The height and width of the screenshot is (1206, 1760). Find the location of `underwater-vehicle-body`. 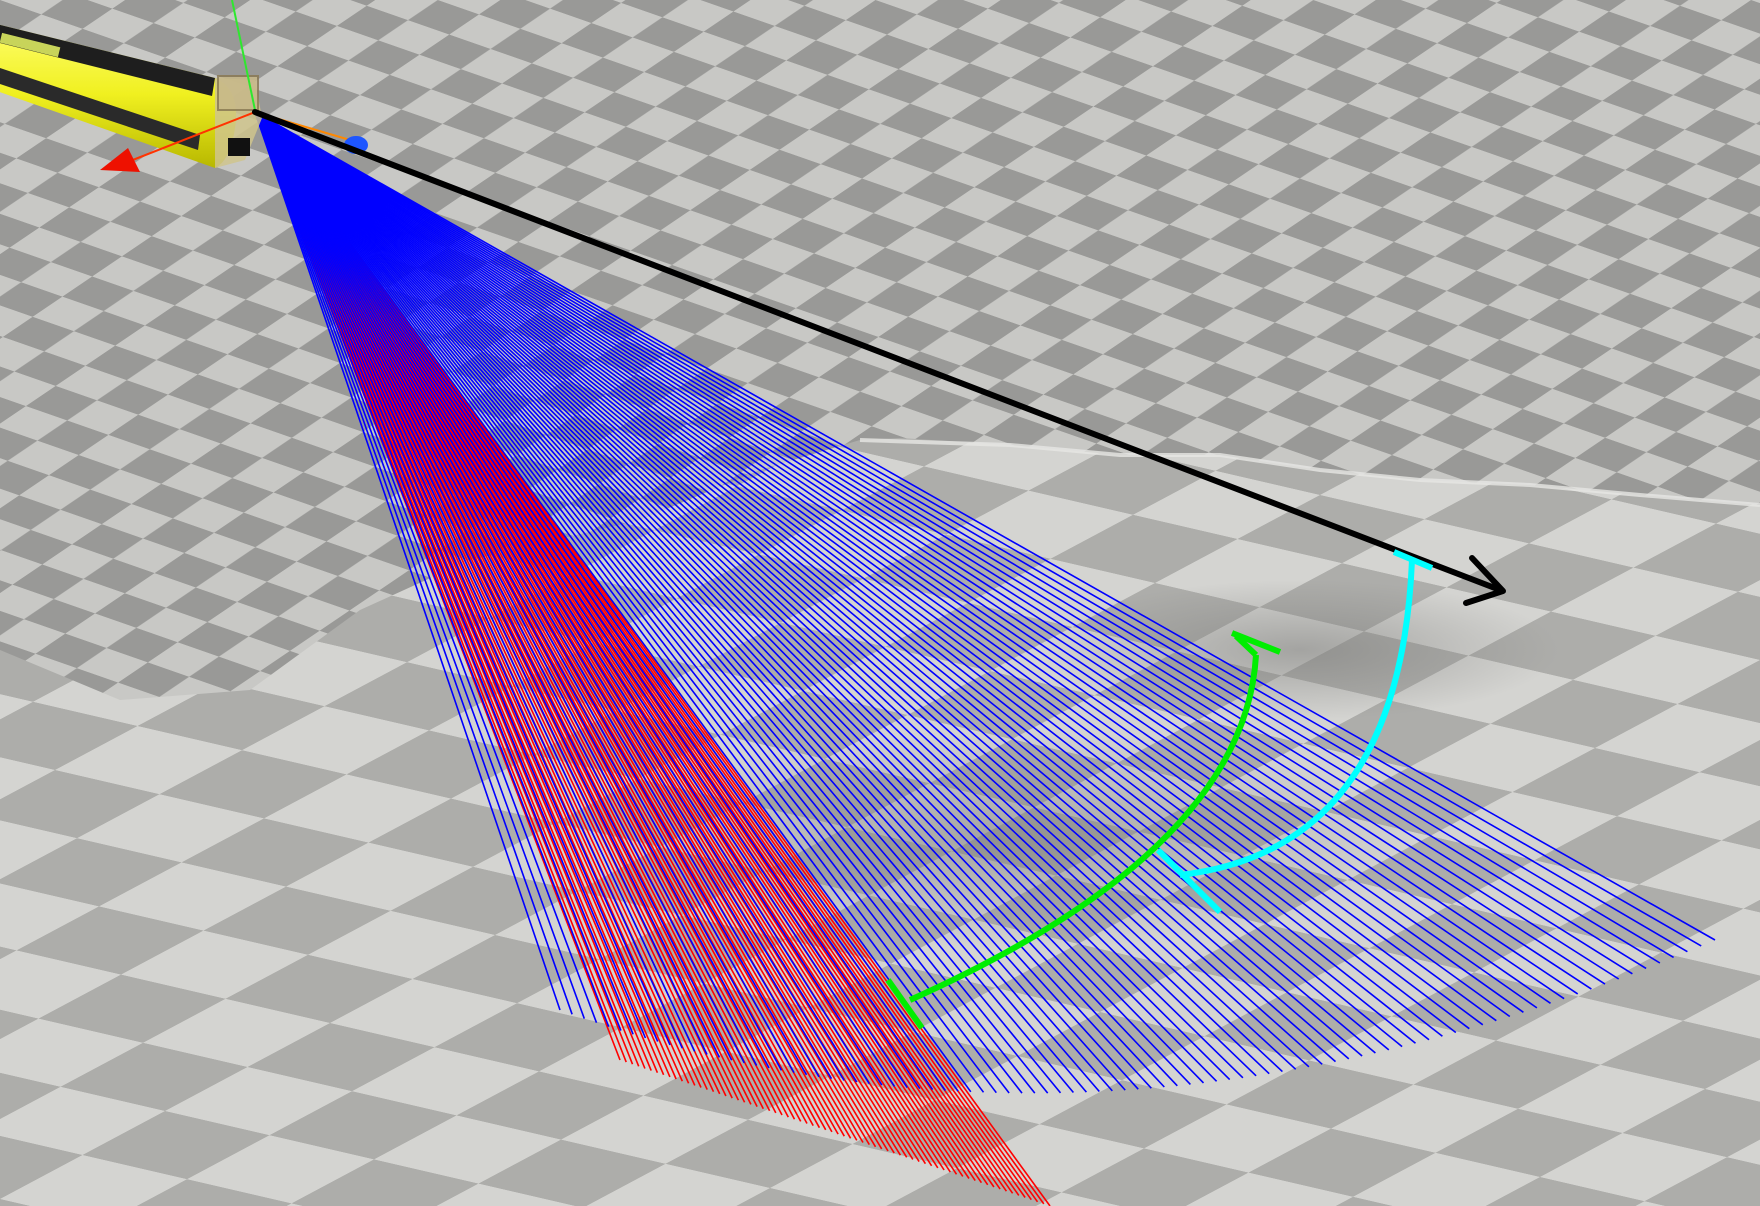

underwater-vehicle-body is located at coordinates (131, 96).